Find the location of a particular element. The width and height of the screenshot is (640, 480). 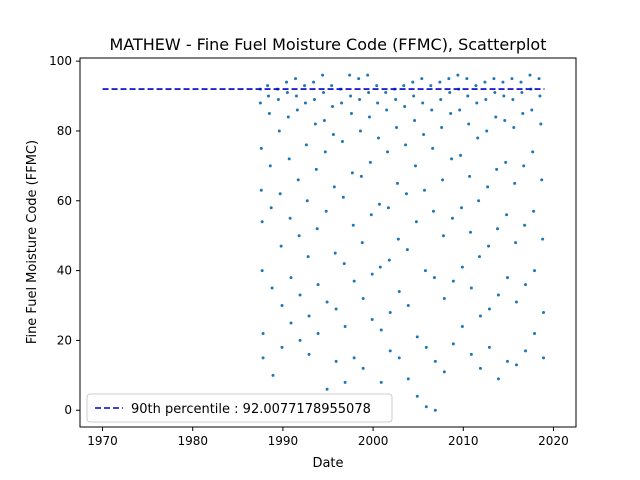

y-tick-label: 60 is located at coordinates (64, 201).